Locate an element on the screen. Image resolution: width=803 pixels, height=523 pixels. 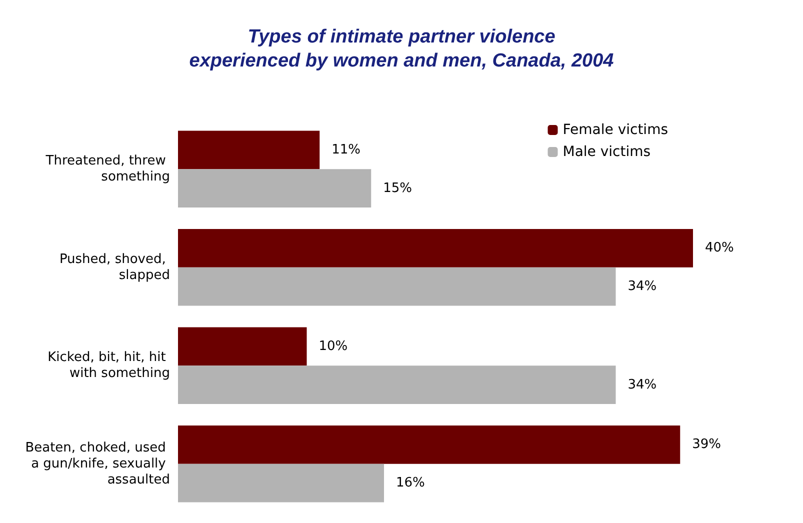
y-tick-label: Pushed, shoved, slapped is located at coordinates (114, 267).